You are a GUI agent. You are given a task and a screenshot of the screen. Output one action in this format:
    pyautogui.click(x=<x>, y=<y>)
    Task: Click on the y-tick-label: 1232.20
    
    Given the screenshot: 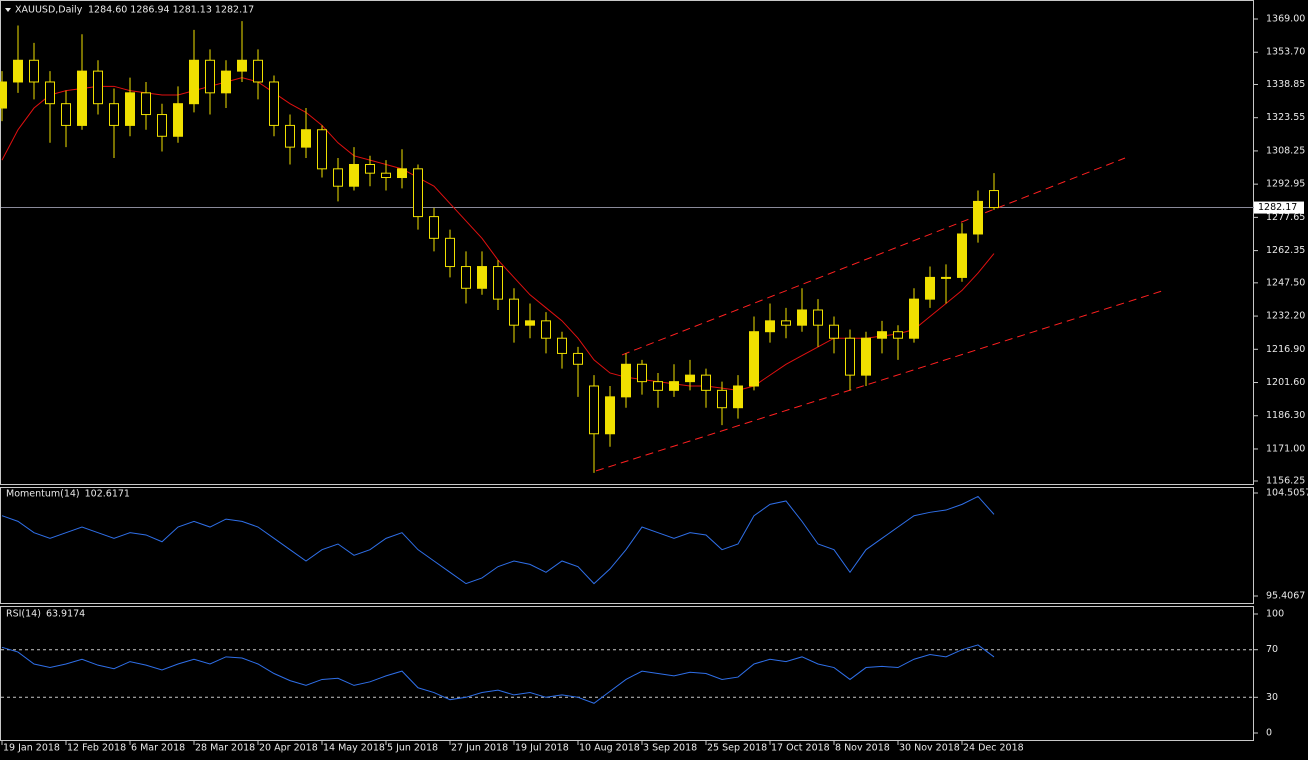 What is the action you would take?
    pyautogui.click(x=1285, y=316)
    